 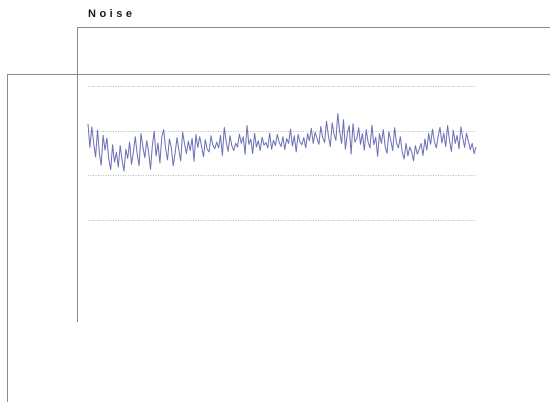 I want to click on header-rule, so click(x=314, y=27).